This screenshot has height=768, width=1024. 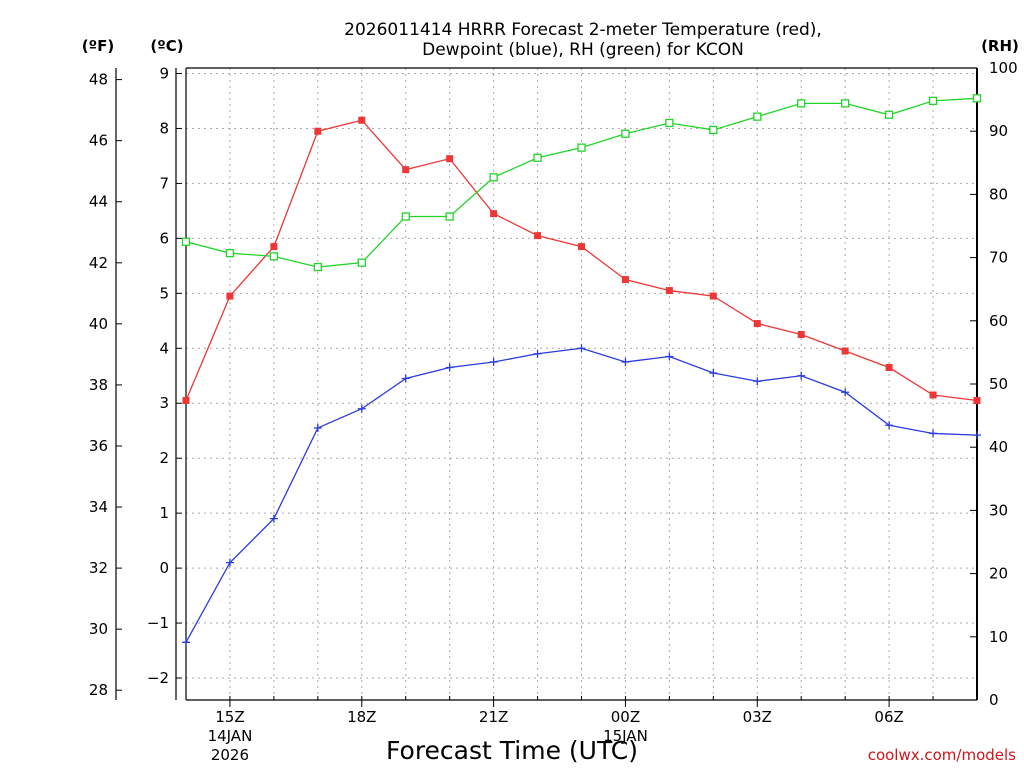 What do you see at coordinates (361, 717) in the screenshot?
I see `x-tick-label: 18Z` at bounding box center [361, 717].